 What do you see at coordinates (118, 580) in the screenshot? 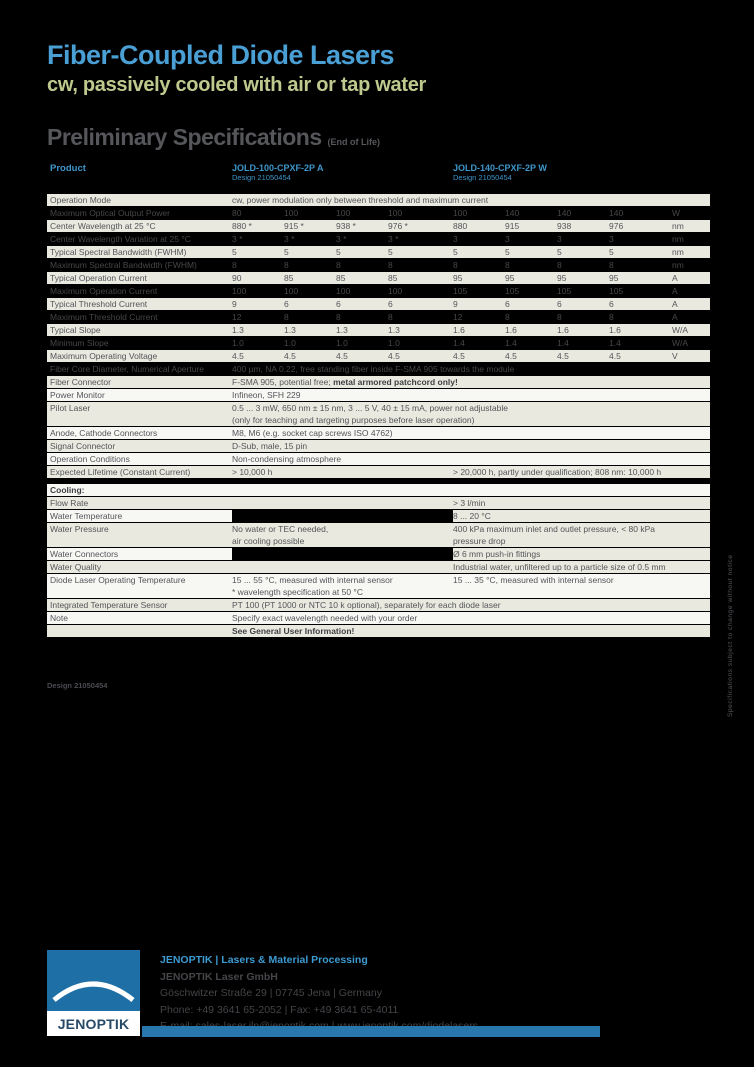
I see `spec-row-label: Diode Laser Operating Temperature` at bounding box center [118, 580].